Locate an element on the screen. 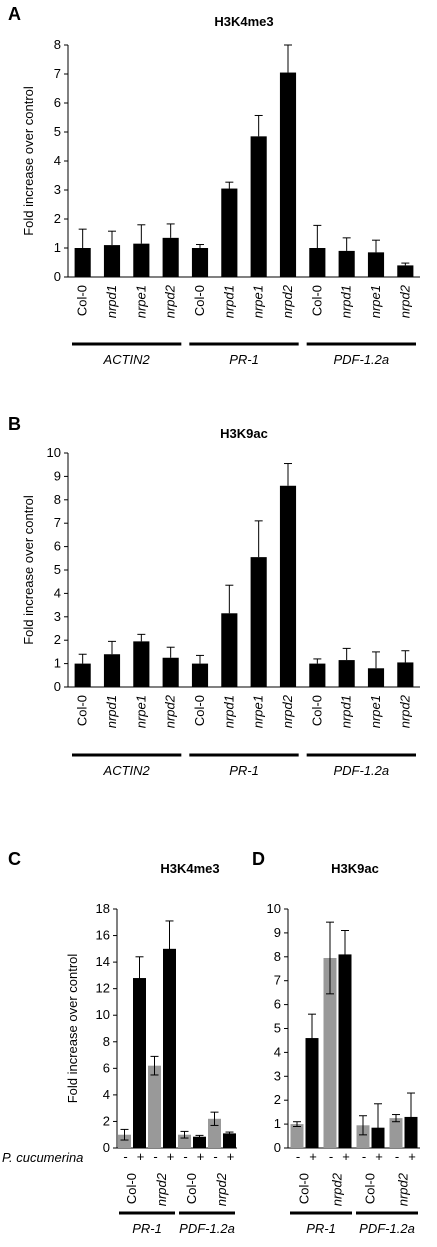  chart-title: H3K9ac is located at coordinates (355, 868).